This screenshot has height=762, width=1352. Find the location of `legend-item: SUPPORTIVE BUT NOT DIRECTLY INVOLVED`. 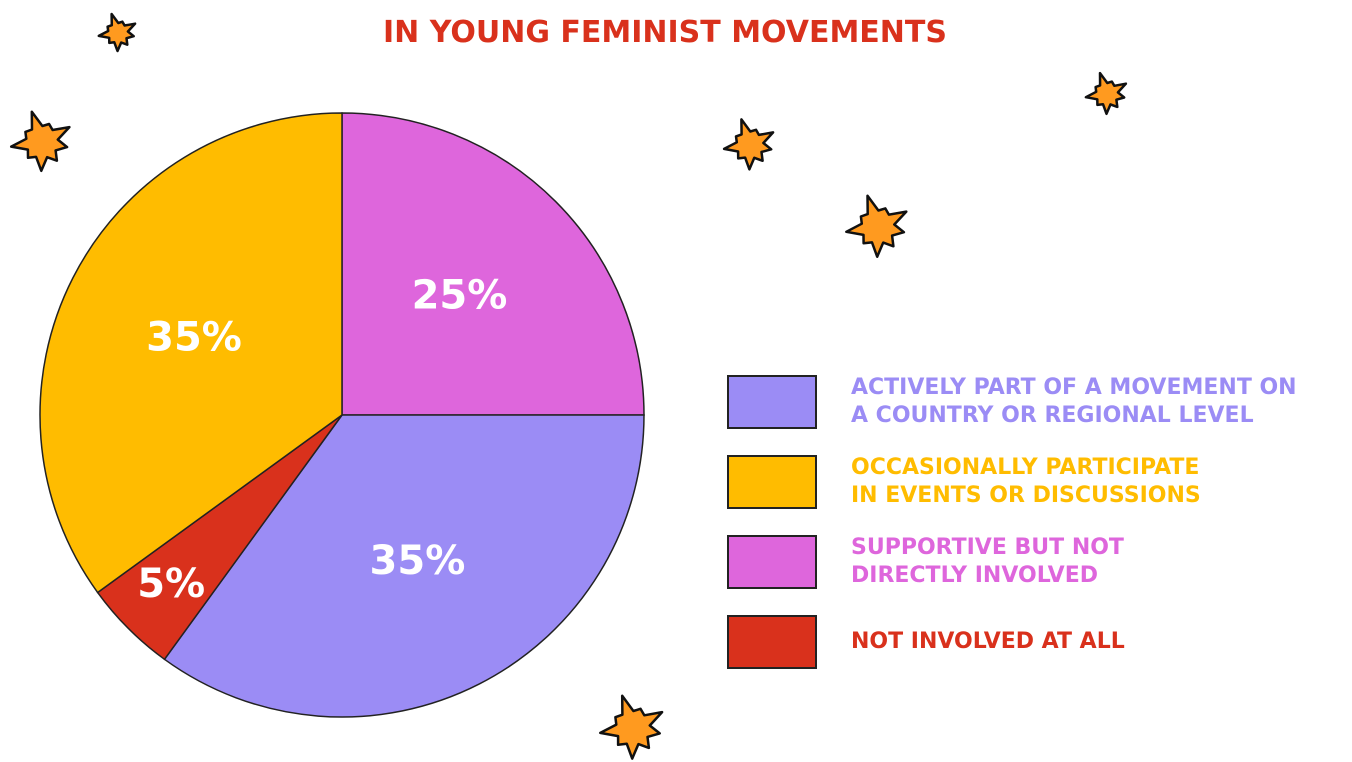

legend-item: SUPPORTIVE BUT NOT DIRECTLY INVOLVED is located at coordinates (1037, 562).